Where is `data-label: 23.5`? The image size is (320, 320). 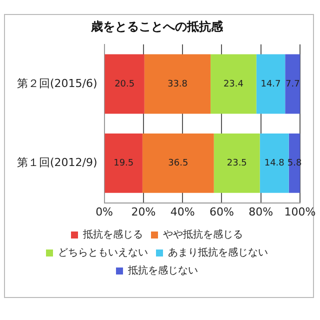
data-label: 23.5 is located at coordinates (236, 163).